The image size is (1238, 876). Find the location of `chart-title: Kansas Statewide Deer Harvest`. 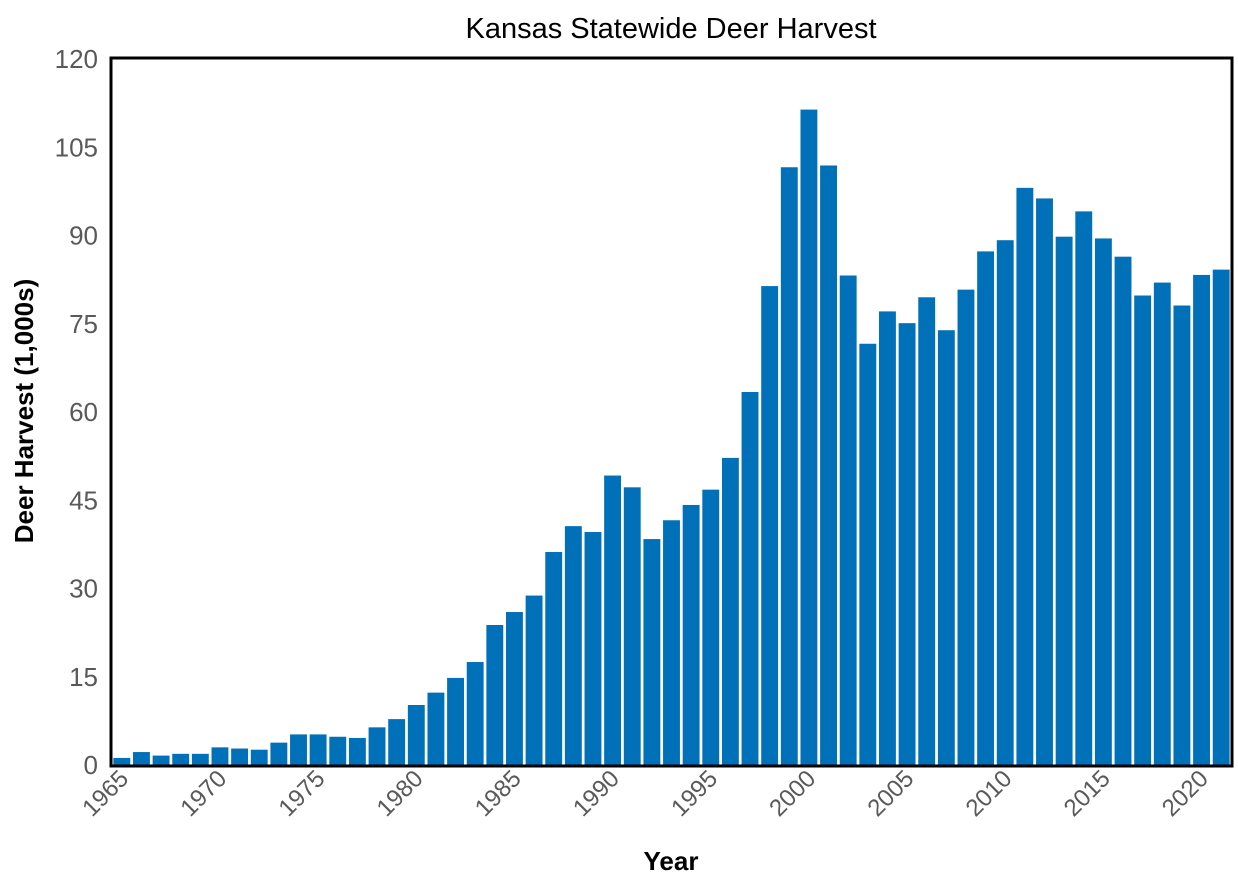

chart-title: Kansas Statewide Deer Harvest is located at coordinates (670, 29).